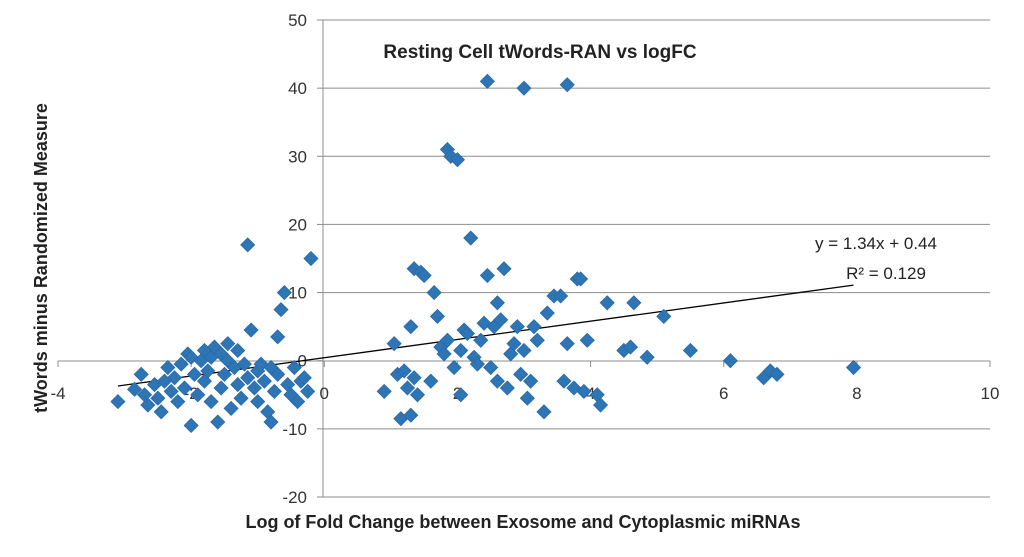  I want to click on trendline-r-squared: R² = 0.129, so click(886, 273).